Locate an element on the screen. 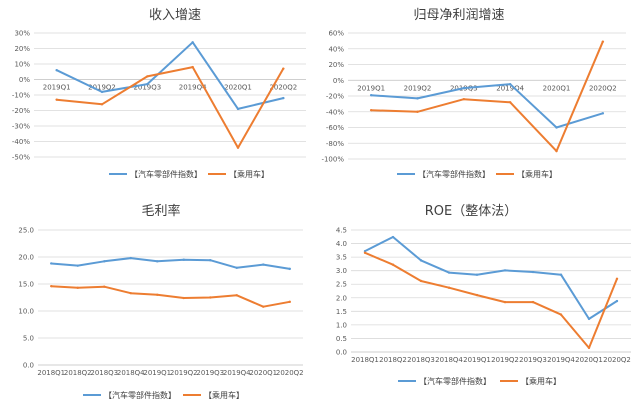 This screenshot has height=407, width=640. y-tick-label: 4.5 is located at coordinates (341, 231).